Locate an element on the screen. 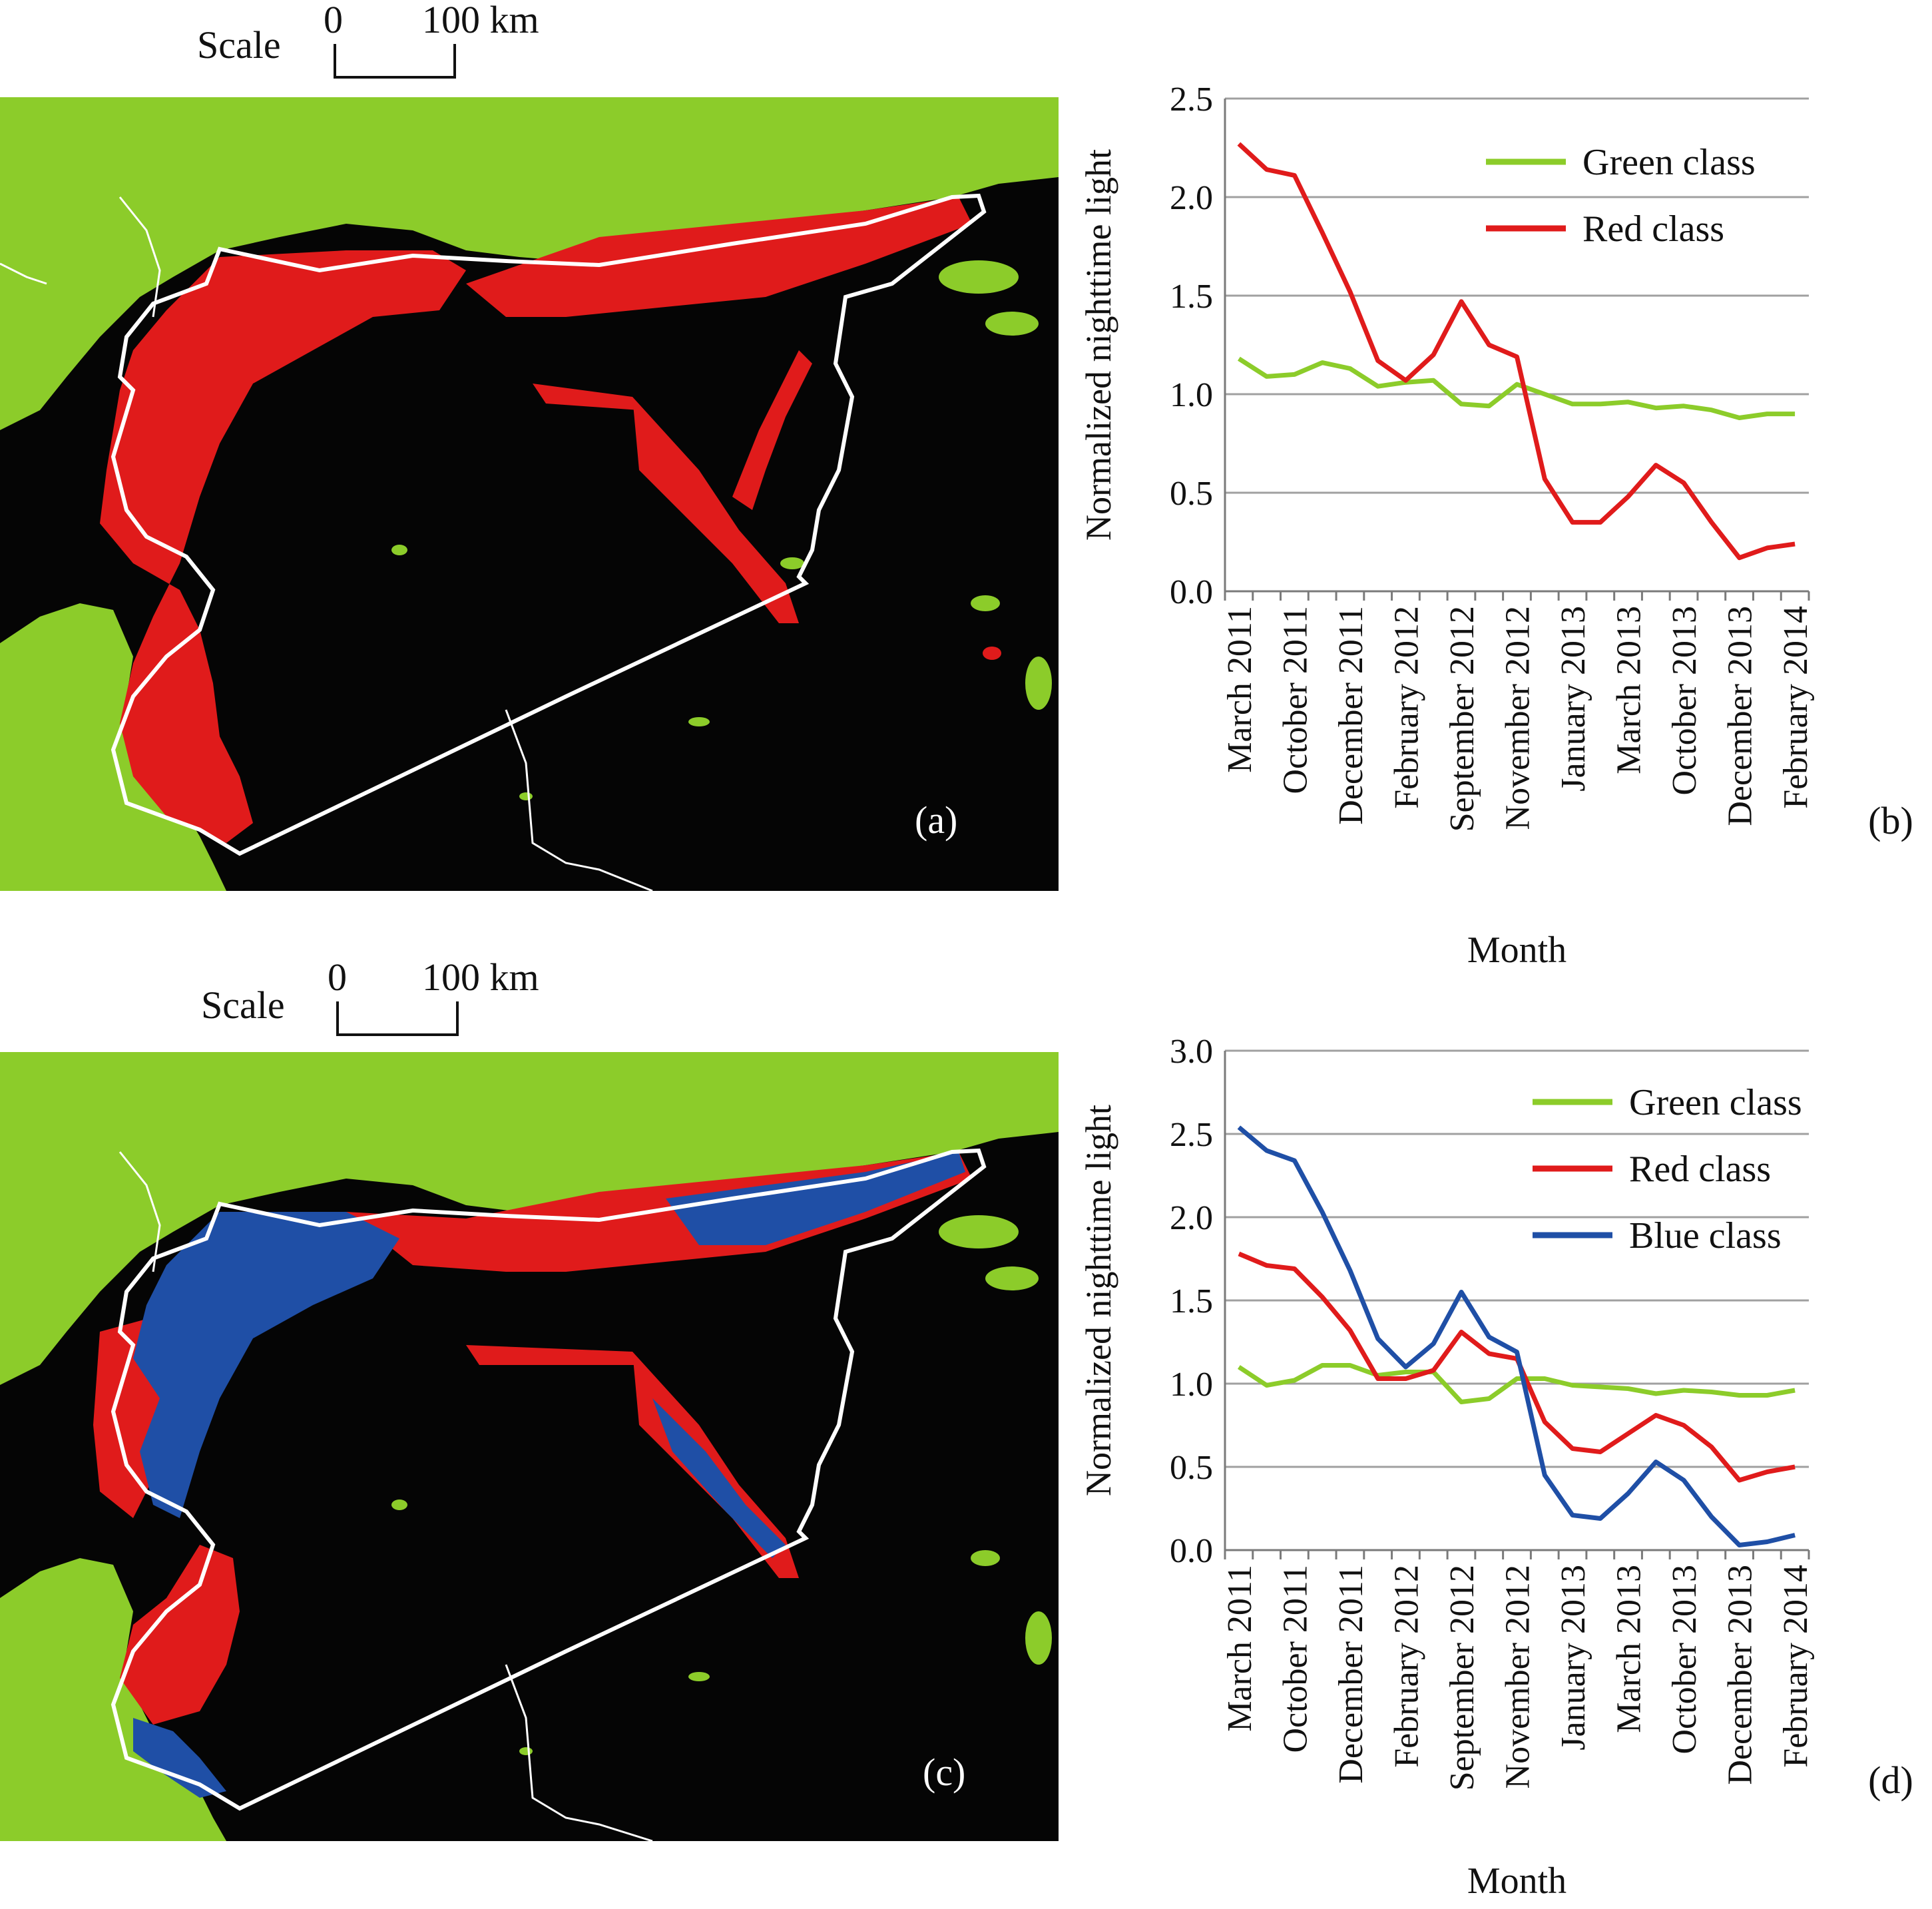  blue-lit-areas is located at coordinates (549, 1475).